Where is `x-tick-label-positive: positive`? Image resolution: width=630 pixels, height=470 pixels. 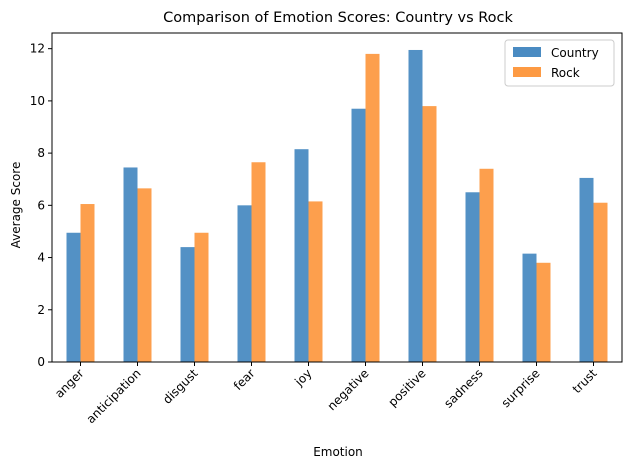
x-tick-label-positive: positive is located at coordinates (406, 387).